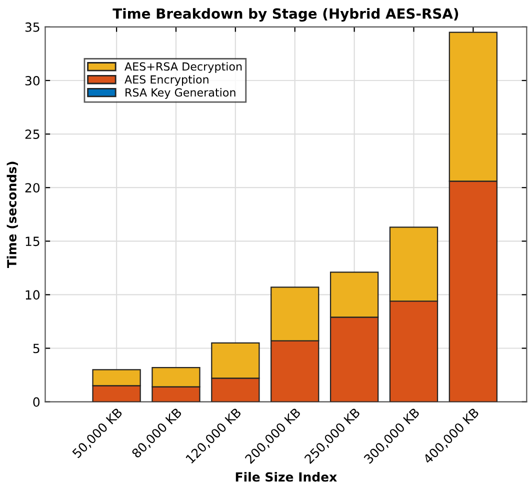  I want to click on y-tick-label: 30, so click(32, 81).